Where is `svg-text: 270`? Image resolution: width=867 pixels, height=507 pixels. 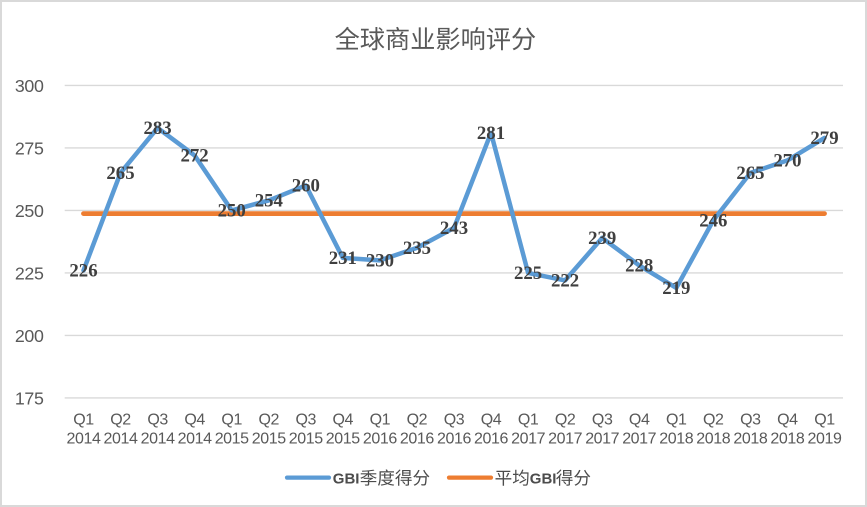
svg-text: 270 is located at coordinates (787, 161).